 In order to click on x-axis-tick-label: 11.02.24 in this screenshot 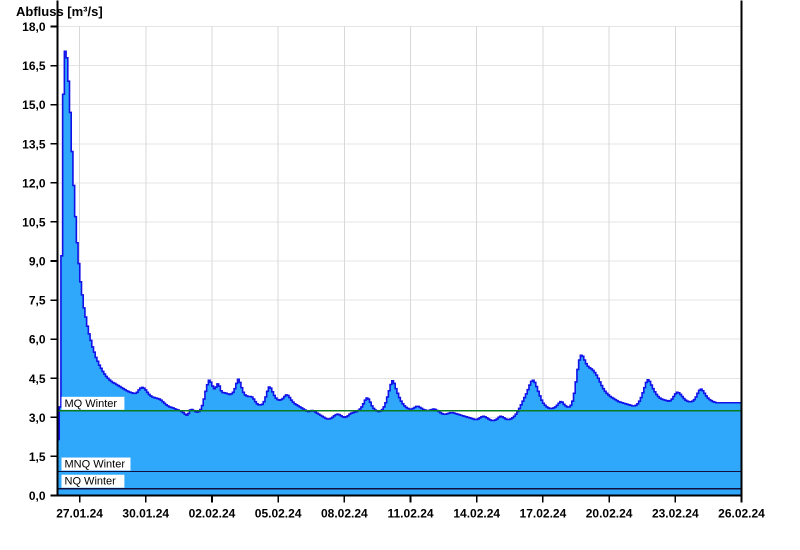, I will do `click(411, 514)`.